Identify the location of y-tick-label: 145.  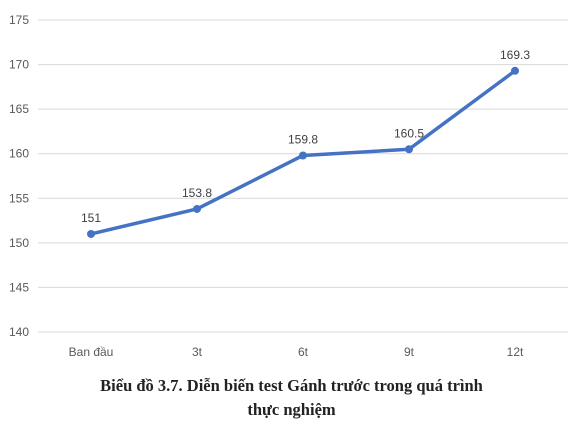
(19, 287).